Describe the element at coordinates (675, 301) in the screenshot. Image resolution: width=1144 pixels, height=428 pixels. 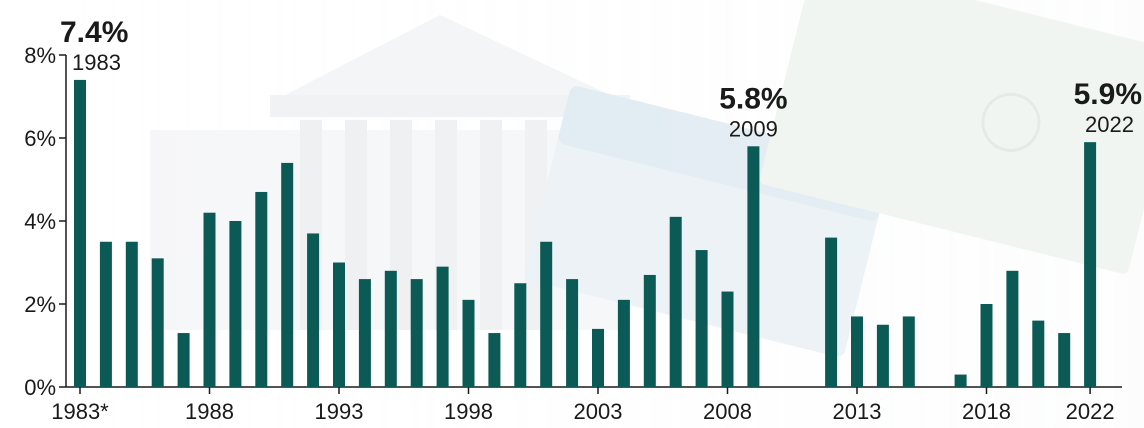
I see `bar-2006` at that location.